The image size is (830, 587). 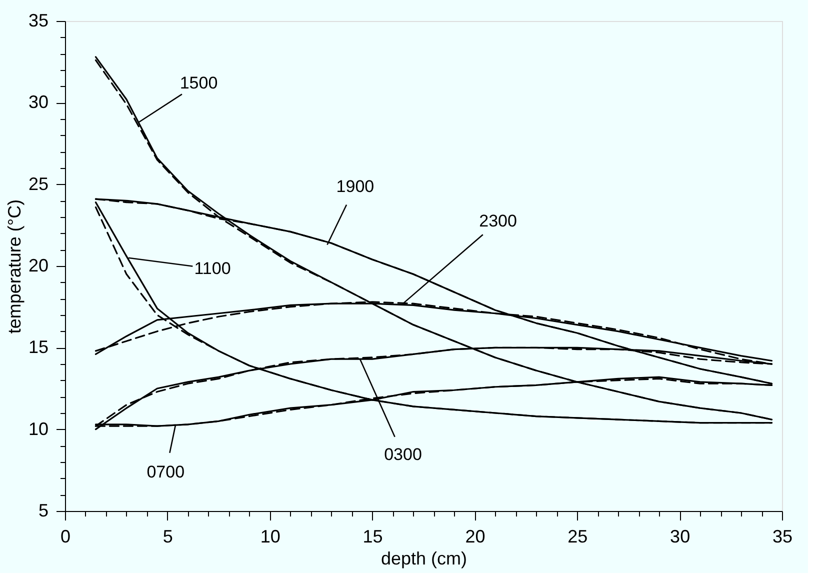 I want to click on y-tick-label: 20, so click(x=38, y=266).